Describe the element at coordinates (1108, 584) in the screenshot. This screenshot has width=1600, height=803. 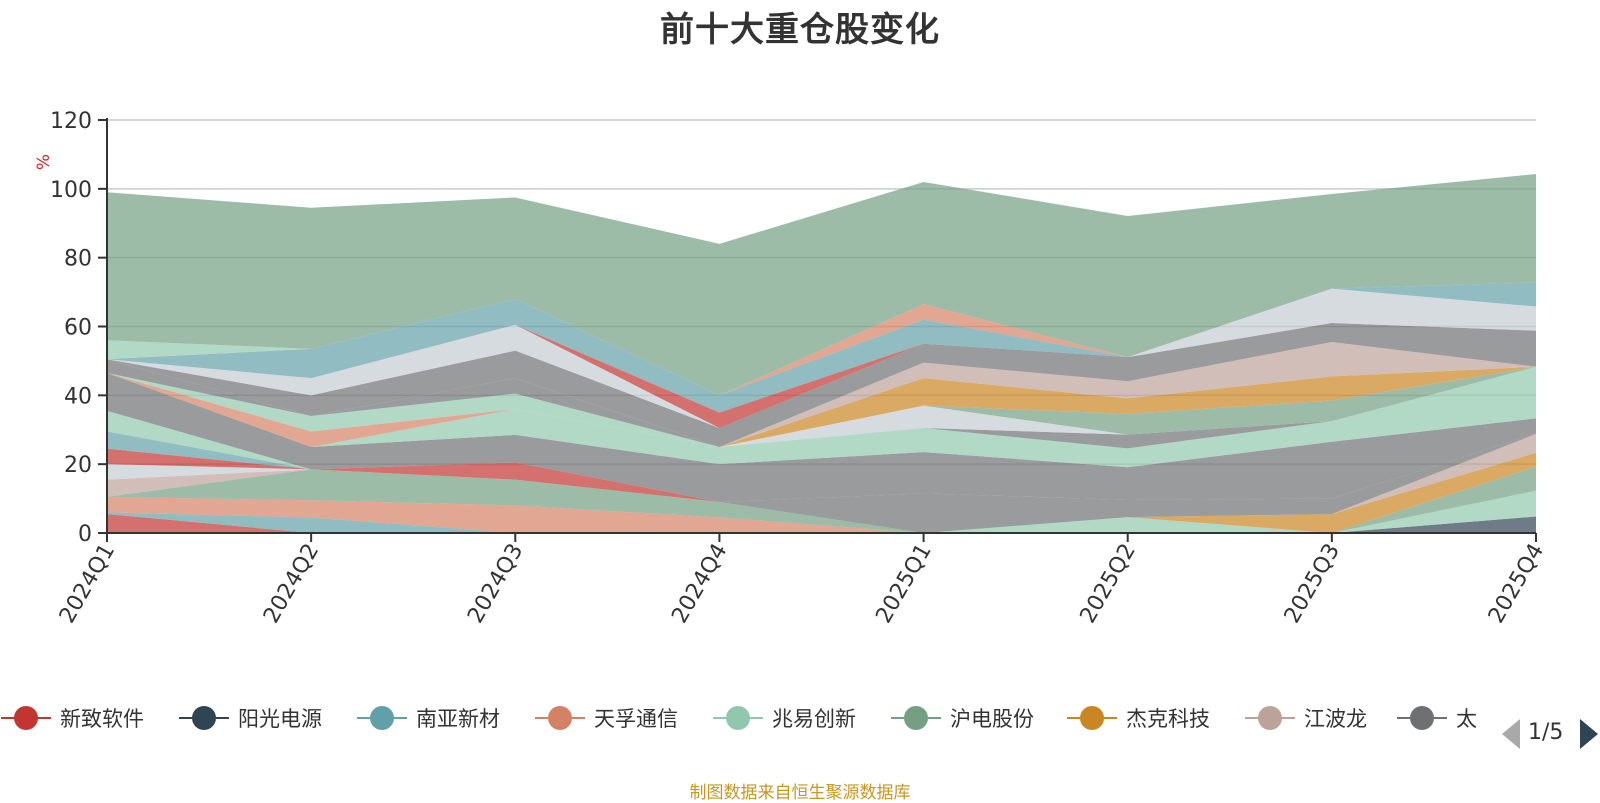
I see `x-tick-label: 2025Q2` at that location.